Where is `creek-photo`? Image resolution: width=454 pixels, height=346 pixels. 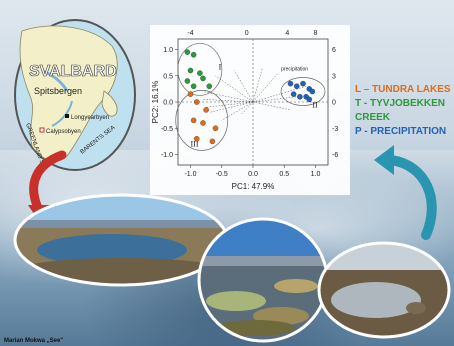 creek-photo is located at coordinates (263, 280).